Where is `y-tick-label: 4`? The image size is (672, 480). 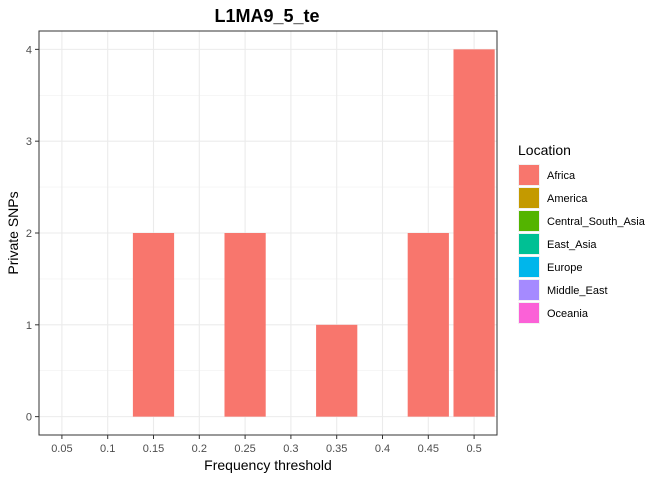 y-tick-label: 4 is located at coordinates (29, 50).